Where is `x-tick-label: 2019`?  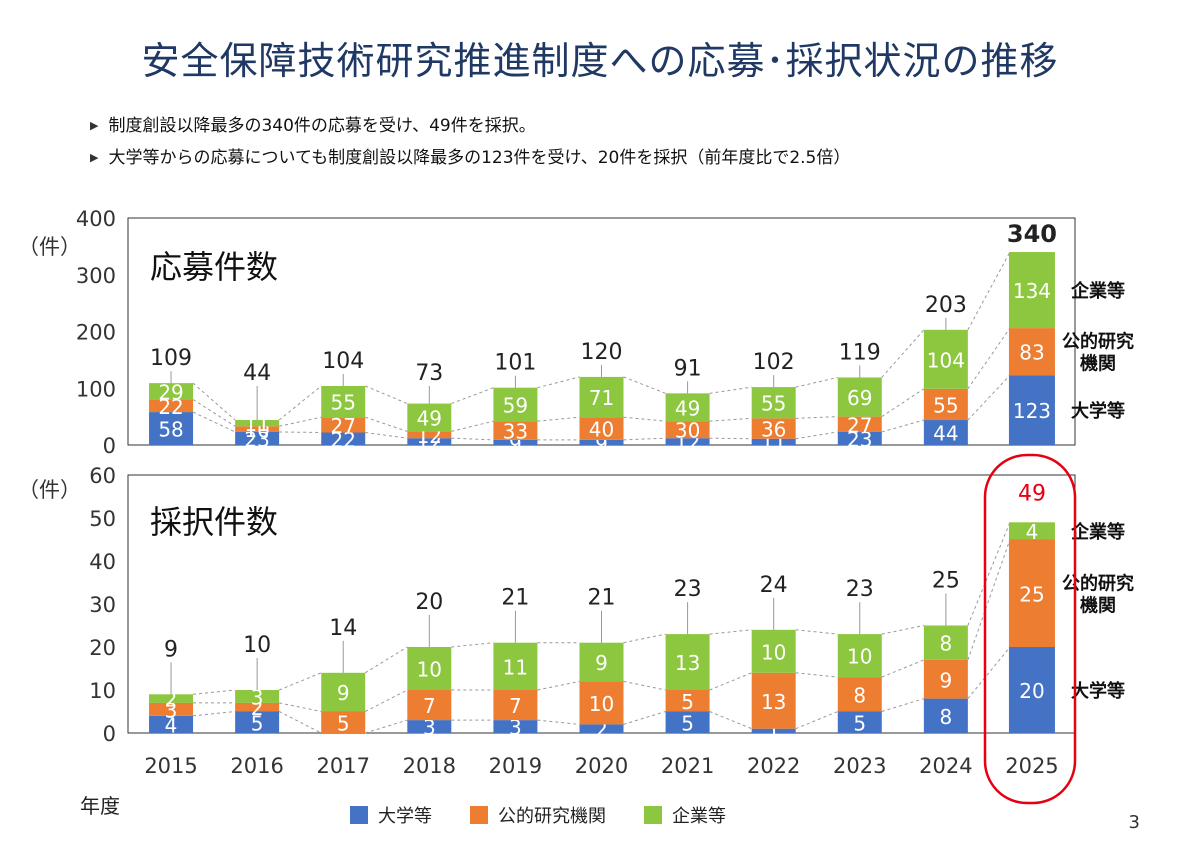 x-tick-label: 2019 is located at coordinates (515, 766).